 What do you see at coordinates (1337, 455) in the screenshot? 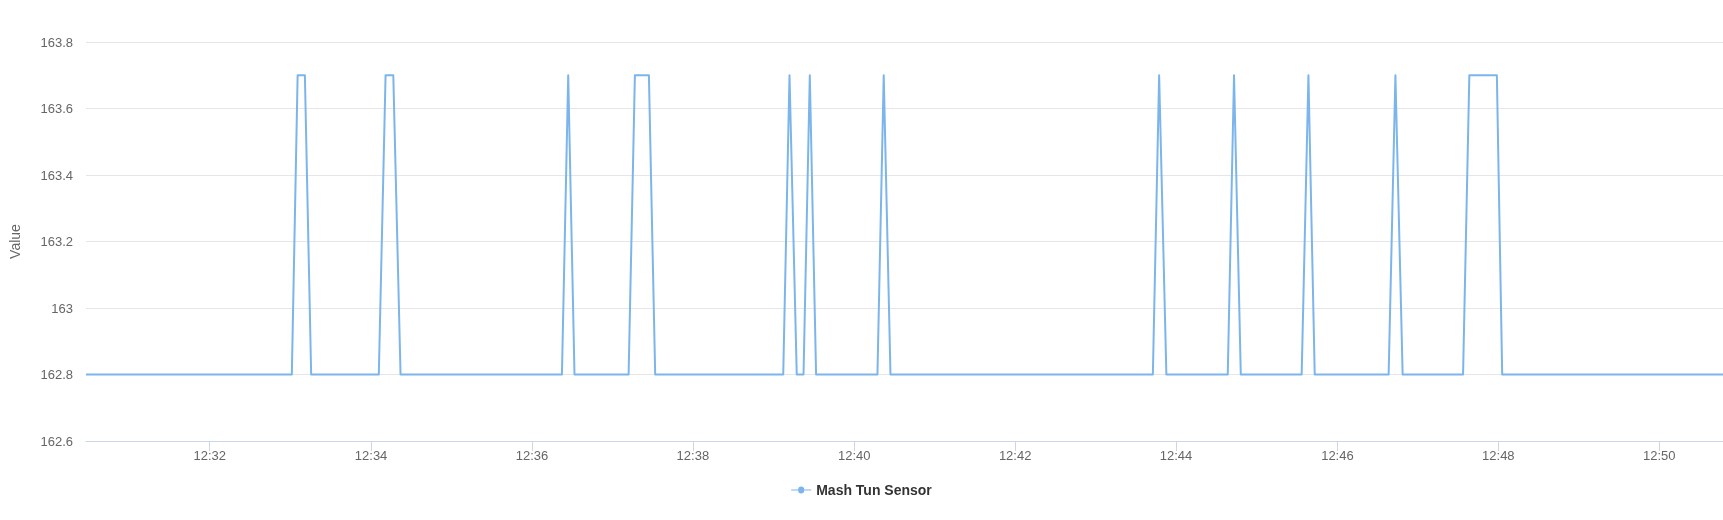
I see `x-tick-label: 12:46` at bounding box center [1337, 455].